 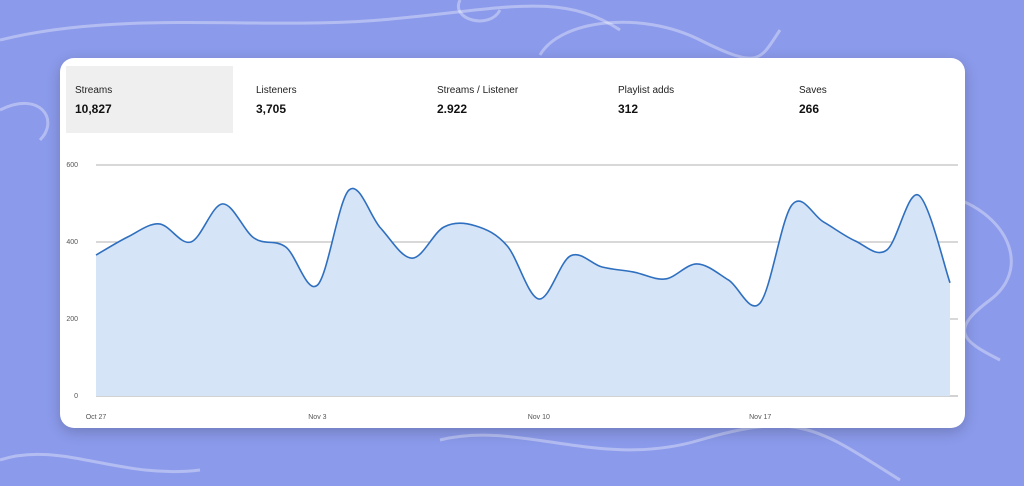 I want to click on stat-label: Listeners, so click(x=276, y=90).